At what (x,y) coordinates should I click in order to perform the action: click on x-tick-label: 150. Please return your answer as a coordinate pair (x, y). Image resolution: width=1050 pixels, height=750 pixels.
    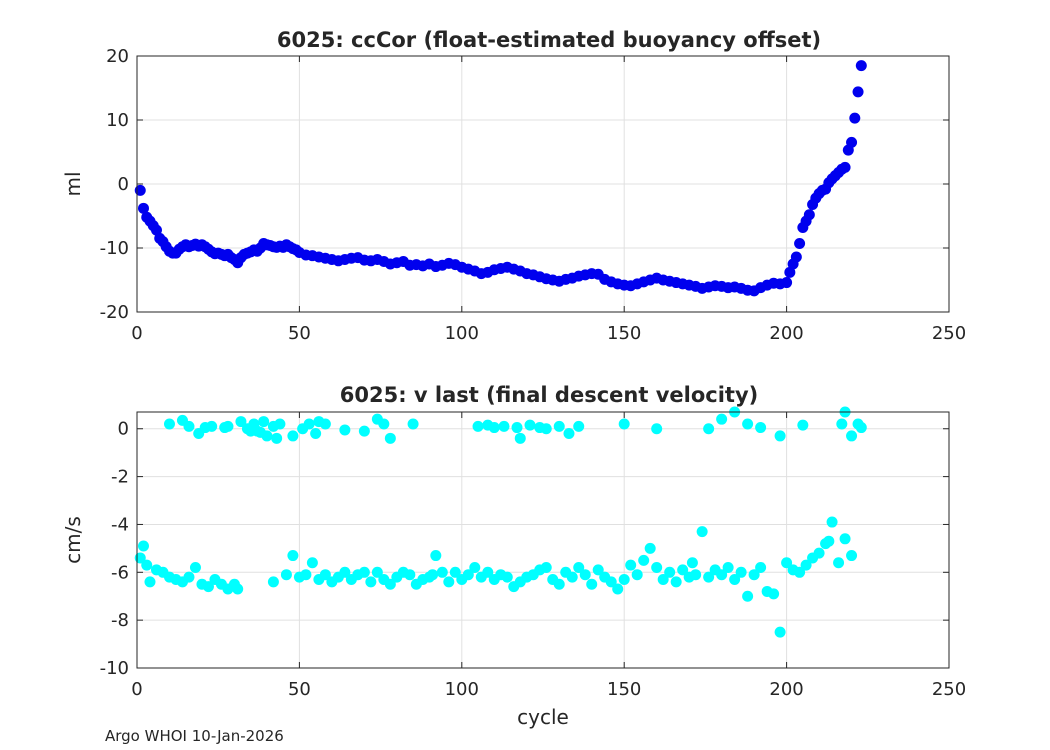
    Looking at the image, I should click on (624, 333).